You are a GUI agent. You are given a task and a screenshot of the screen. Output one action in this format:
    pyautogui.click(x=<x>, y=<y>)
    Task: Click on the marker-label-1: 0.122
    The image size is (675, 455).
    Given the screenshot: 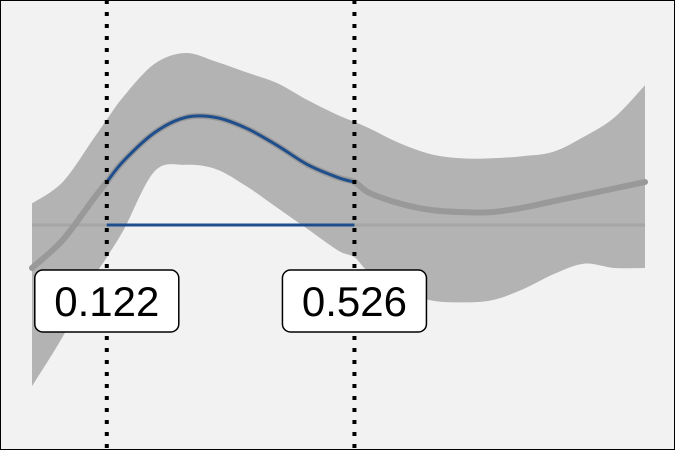 What is the action you would take?
    pyautogui.click(x=106, y=301)
    